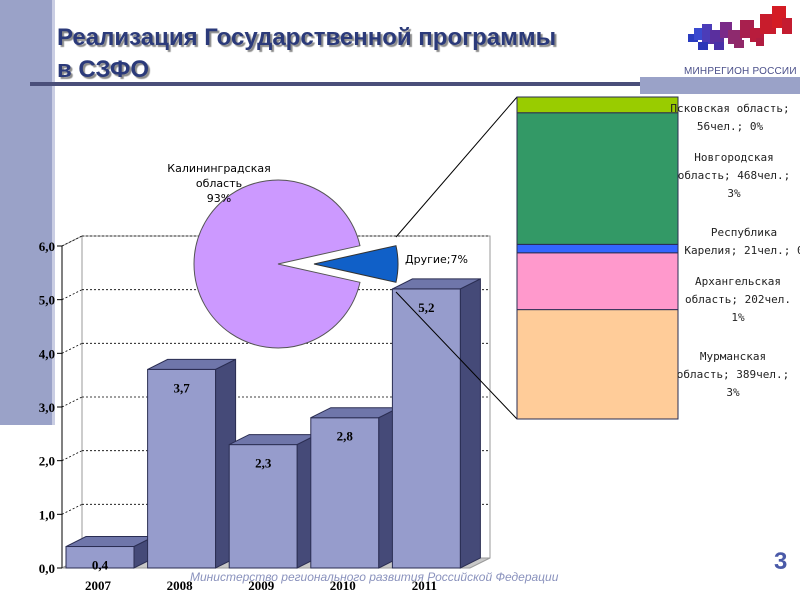 Image resolution: width=800 pixels, height=600 pixels. What do you see at coordinates (98, 585) in the screenshot?
I see `x-category-label: 2007` at bounding box center [98, 585].